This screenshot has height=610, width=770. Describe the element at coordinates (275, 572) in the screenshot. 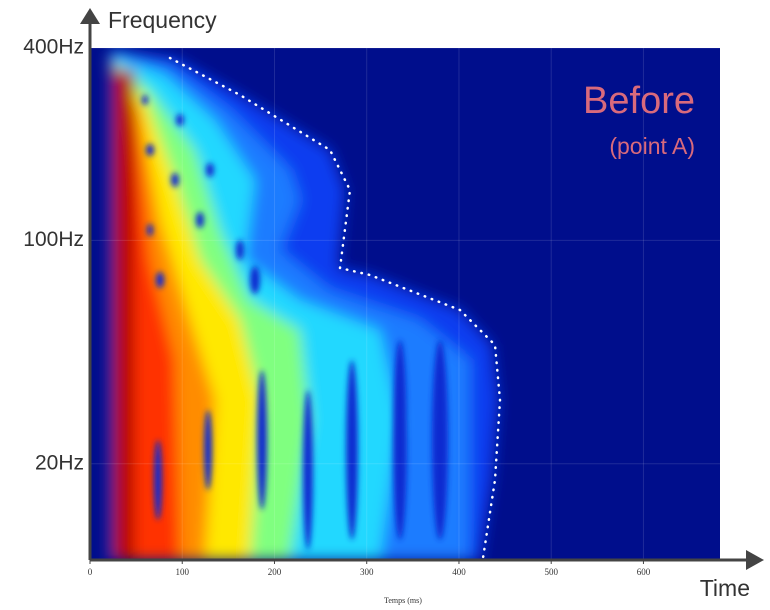

I see `x-tick-label: 200` at that location.